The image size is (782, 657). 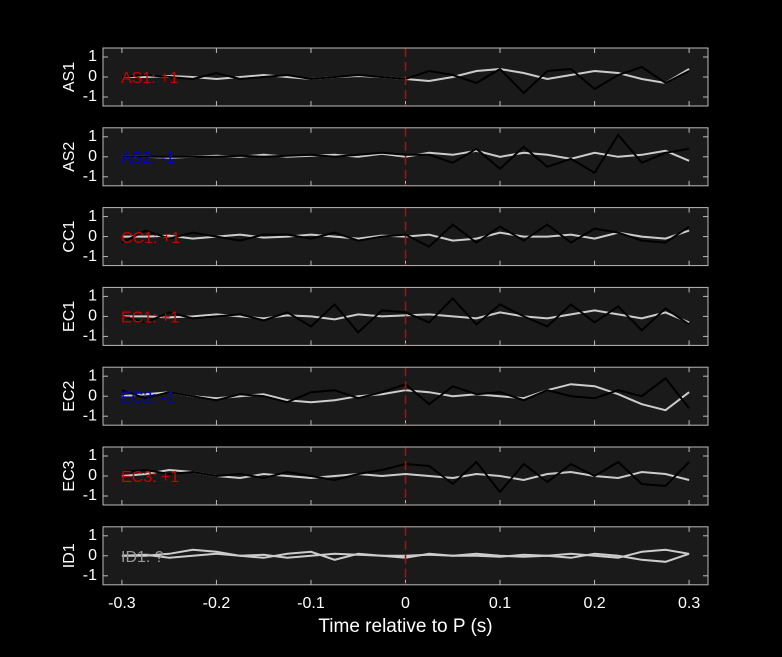 I want to click on y-axis-label: EC2, so click(x=69, y=396).